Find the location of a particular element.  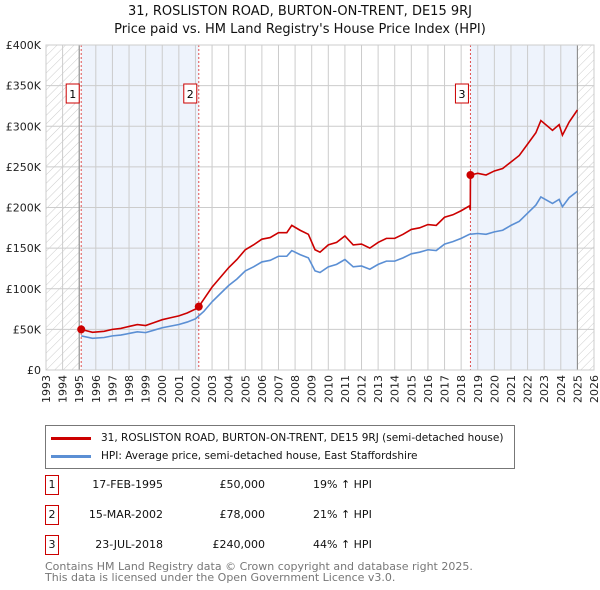

x-tick-label: 1995 is located at coordinates (79, 389).